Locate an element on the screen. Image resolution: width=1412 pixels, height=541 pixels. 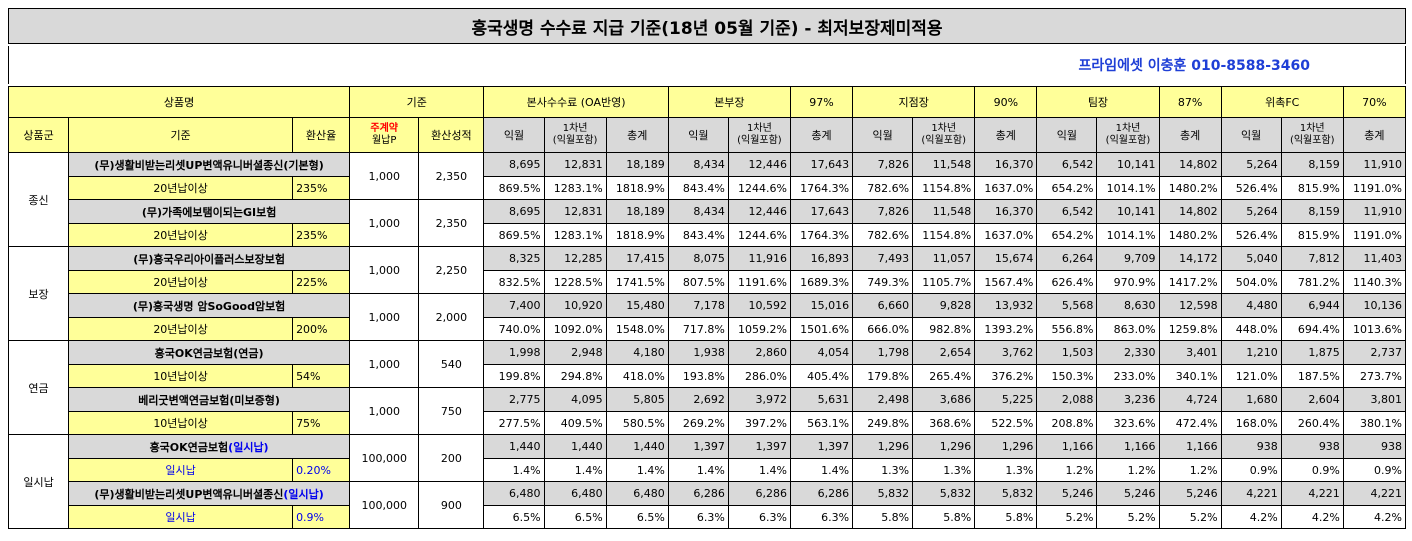
product-name-text: 베리굿변액연금보험(미보증형) is located at coordinates (209, 400).